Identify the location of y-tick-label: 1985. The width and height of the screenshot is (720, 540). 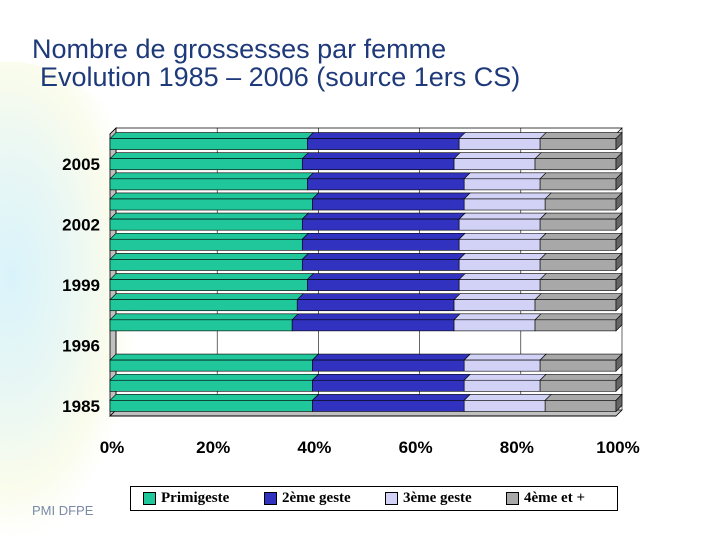
(81, 406).